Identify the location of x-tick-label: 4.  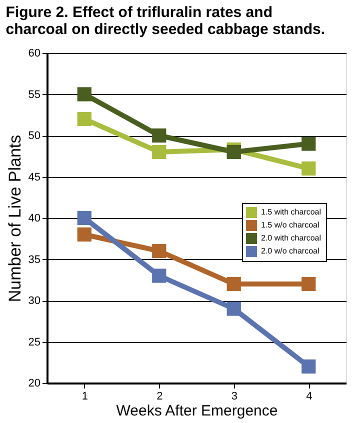
(309, 396).